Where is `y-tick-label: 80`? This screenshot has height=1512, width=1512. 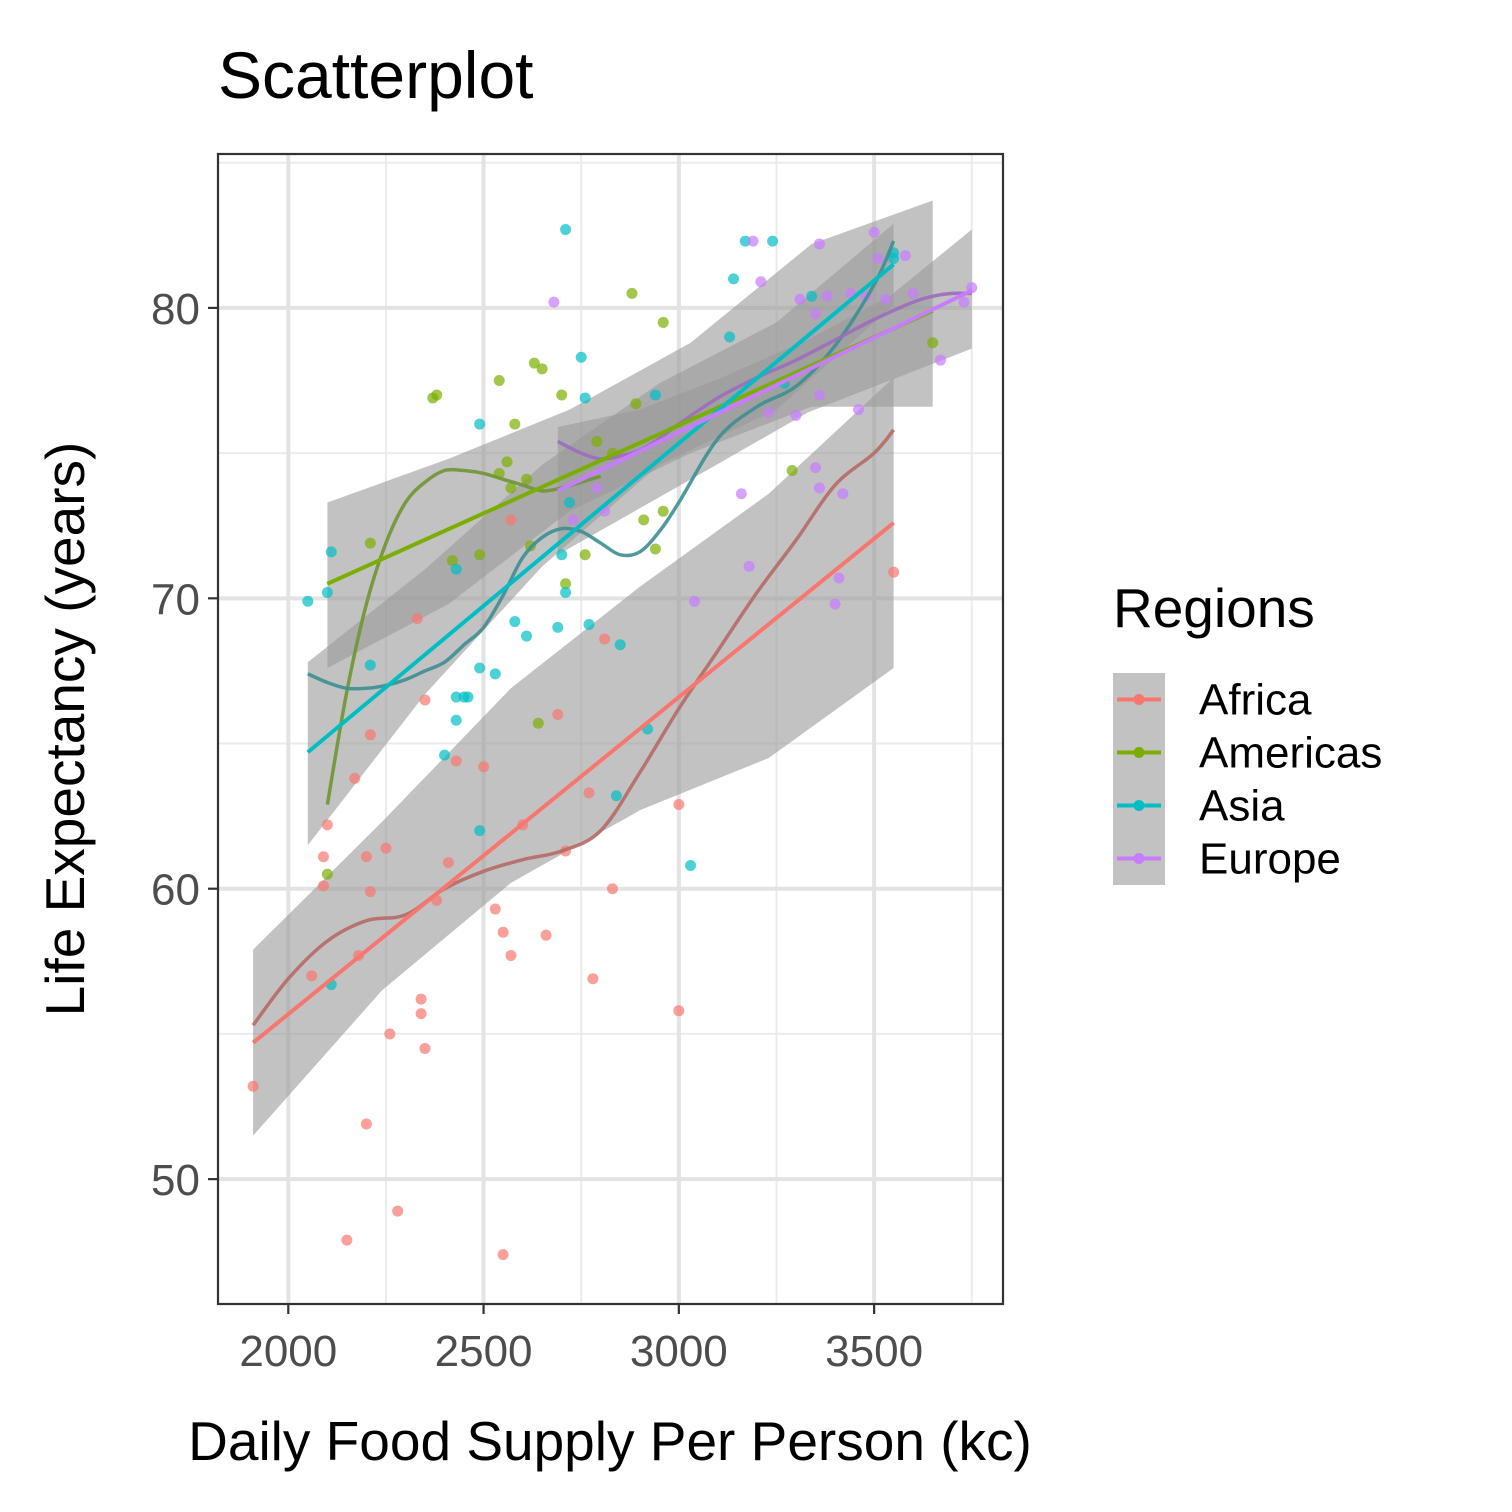 y-tick-label: 80 is located at coordinates (175, 309).